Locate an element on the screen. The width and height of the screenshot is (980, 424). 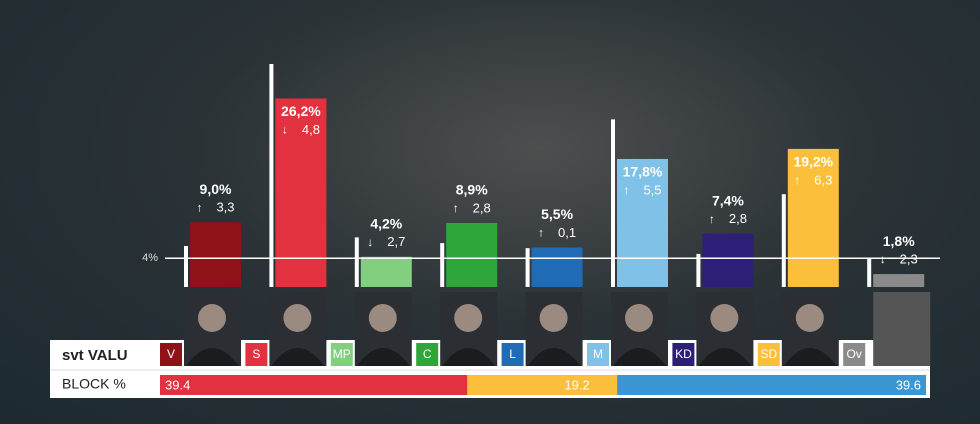
change-label: 4,8 is located at coordinates (311, 129).